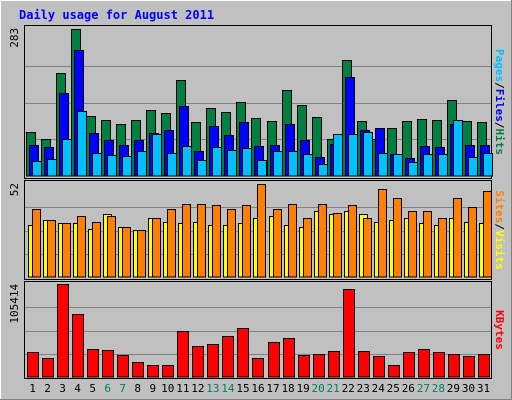  I want to click on x-tick-label: 10, so click(167, 388).